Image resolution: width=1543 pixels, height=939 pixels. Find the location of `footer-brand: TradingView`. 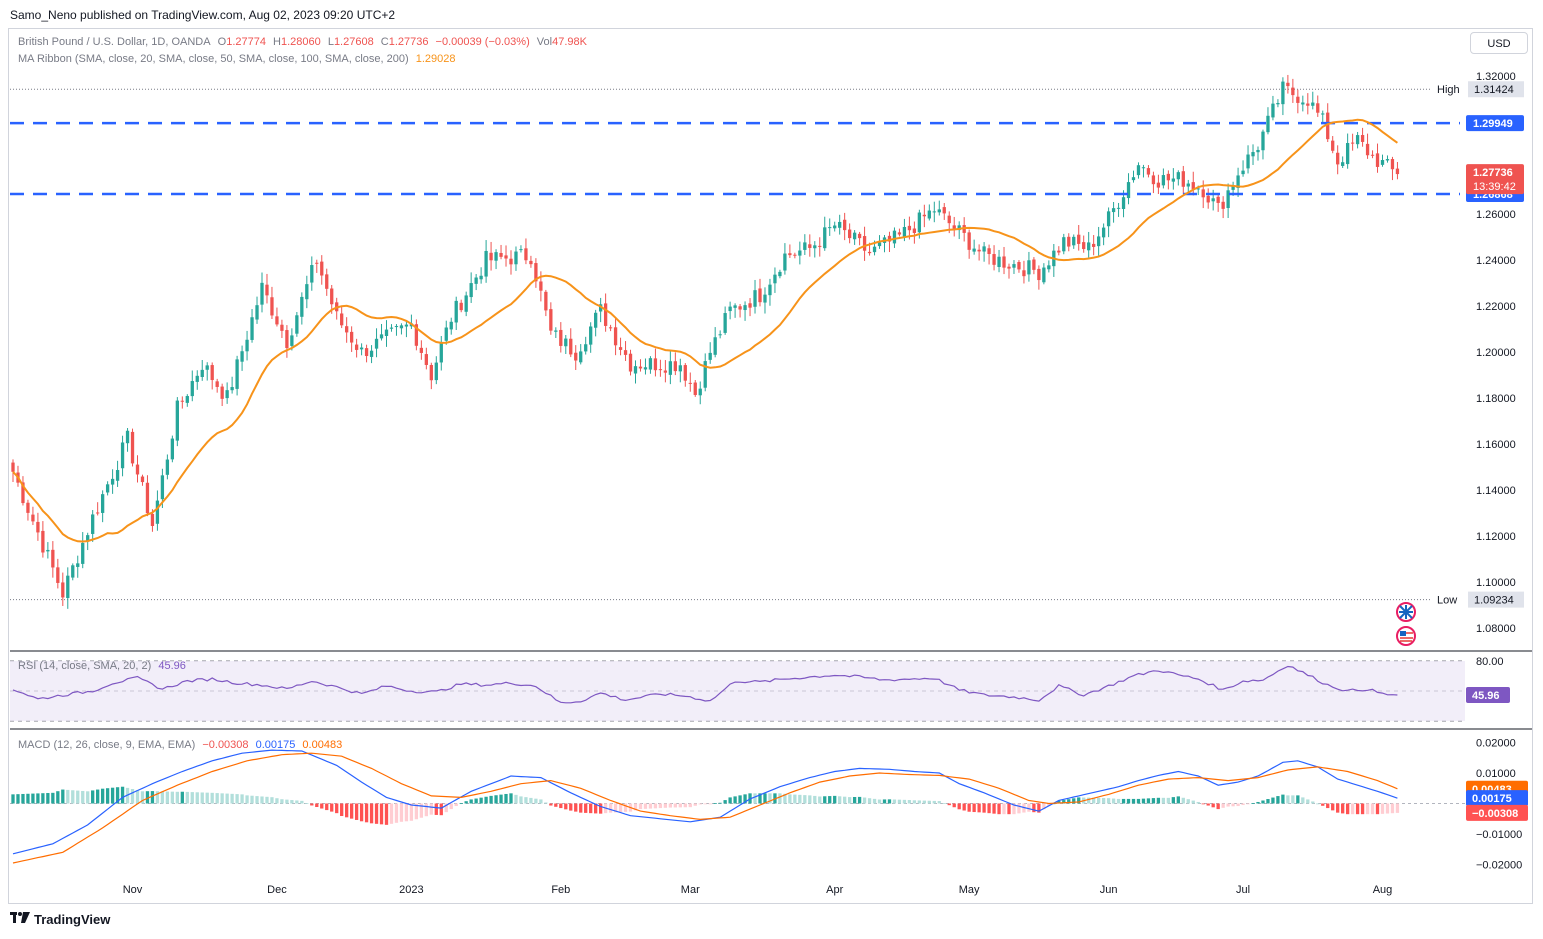

footer-brand: TradingView is located at coordinates (60, 919).